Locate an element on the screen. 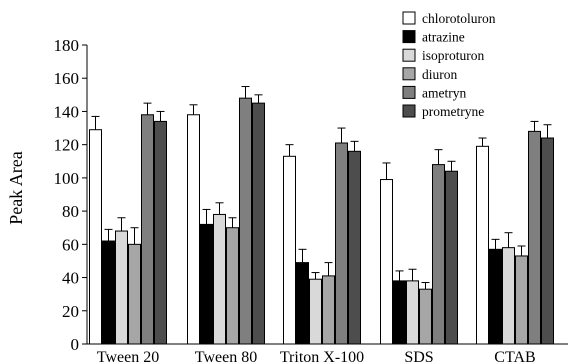 Image resolution: width=571 pixels, height=364 pixels. y-tick-label: 120 is located at coordinates (67, 145).